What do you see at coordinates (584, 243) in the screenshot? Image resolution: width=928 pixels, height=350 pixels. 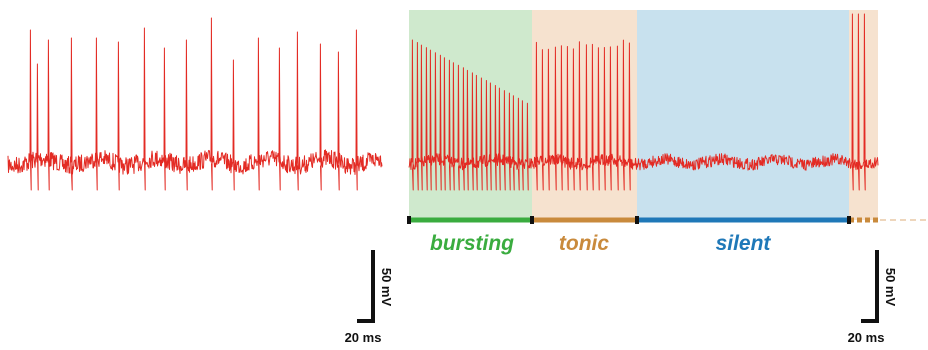 I see `tonic-label: tonic` at bounding box center [584, 243].